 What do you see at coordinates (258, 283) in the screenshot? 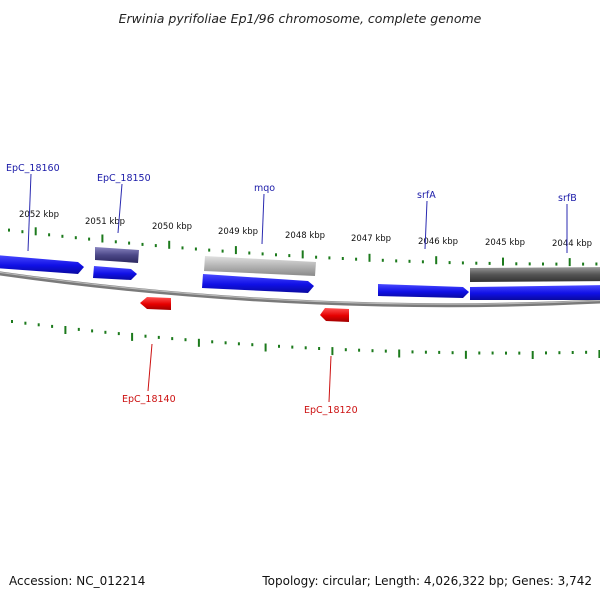
I see `gene-arrow-mqo` at bounding box center [258, 283].